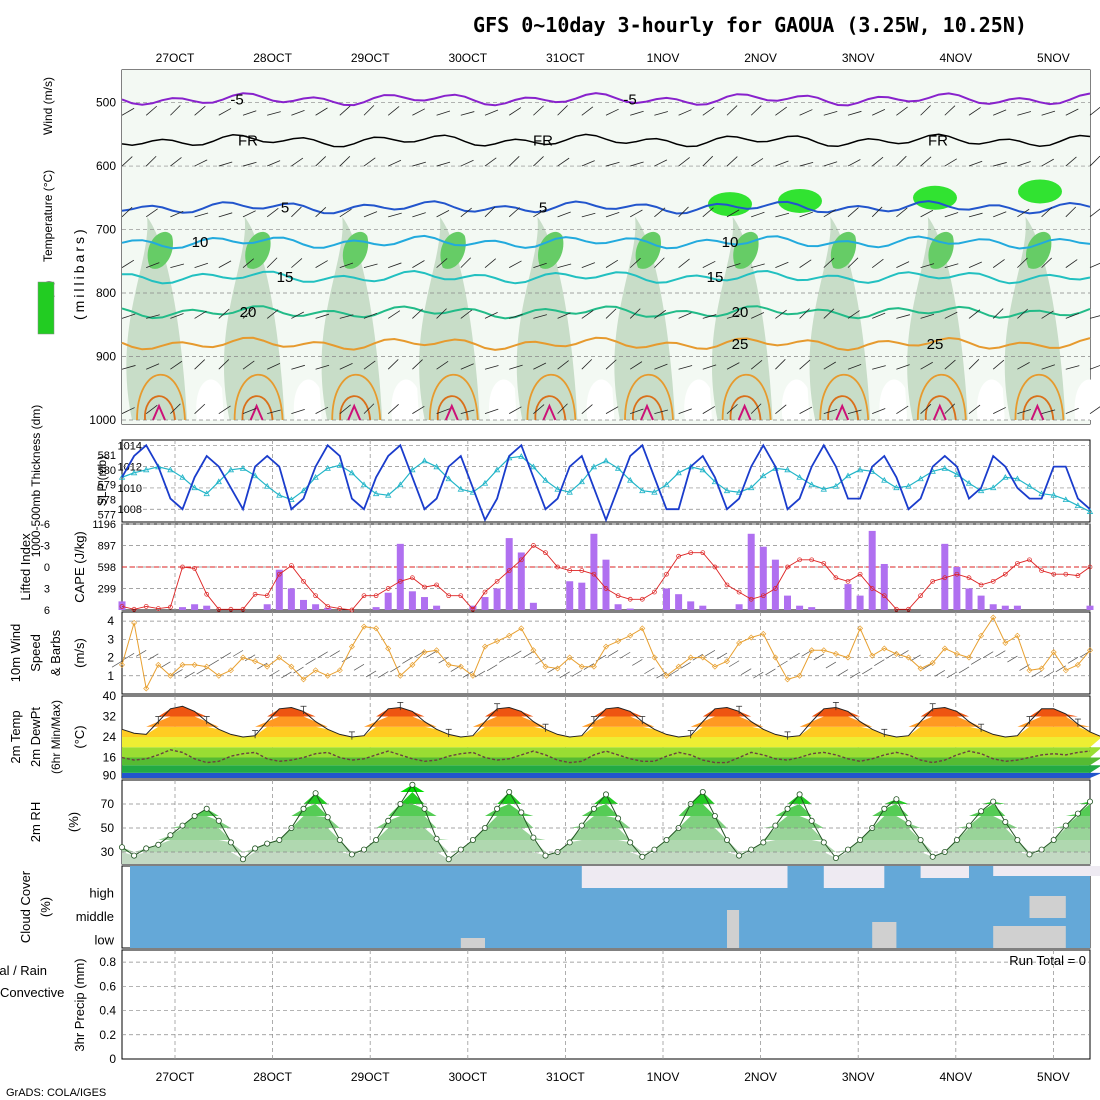 This screenshot has height=1100, width=1100. I want to click on day-label-top: 29OCT, so click(370, 58).